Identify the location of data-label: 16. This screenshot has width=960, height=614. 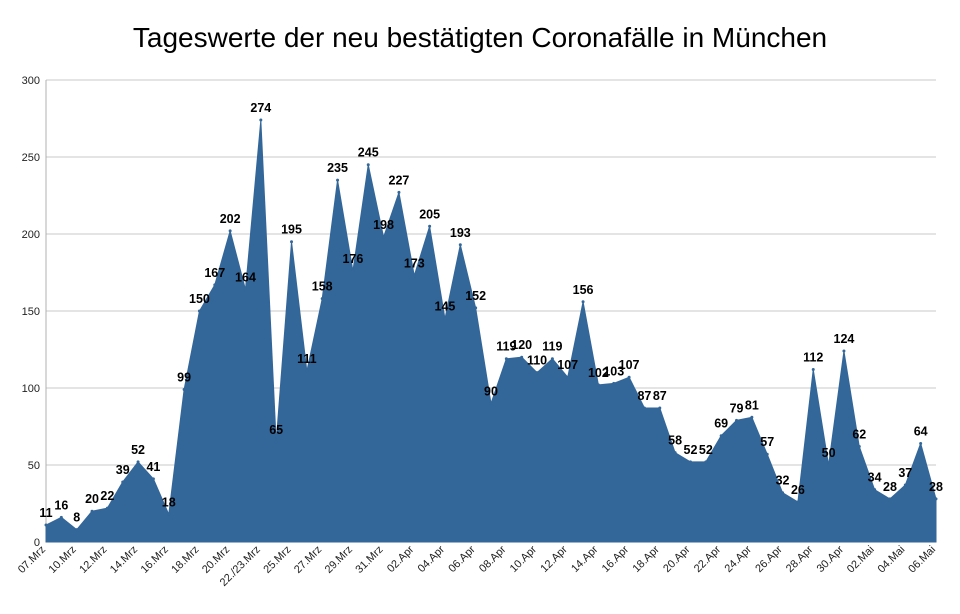
(61, 505).